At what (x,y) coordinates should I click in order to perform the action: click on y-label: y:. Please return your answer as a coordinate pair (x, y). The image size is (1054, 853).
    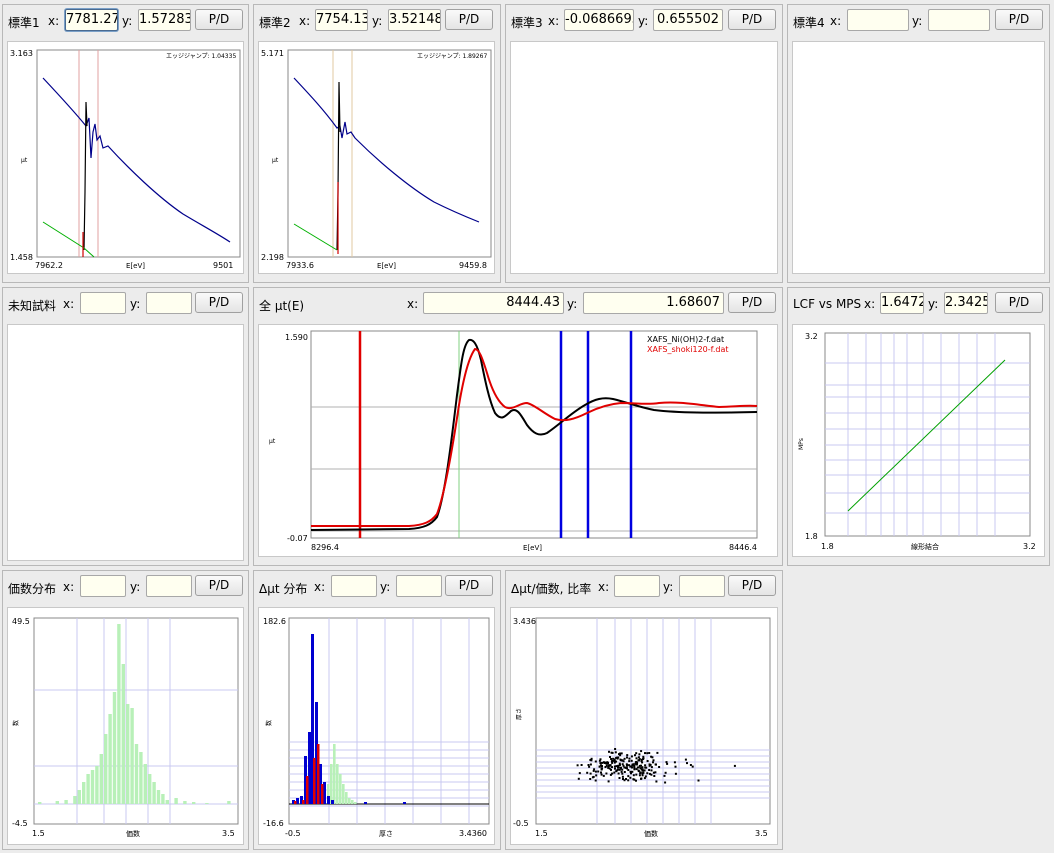
    Looking at the image, I should click on (135, 304).